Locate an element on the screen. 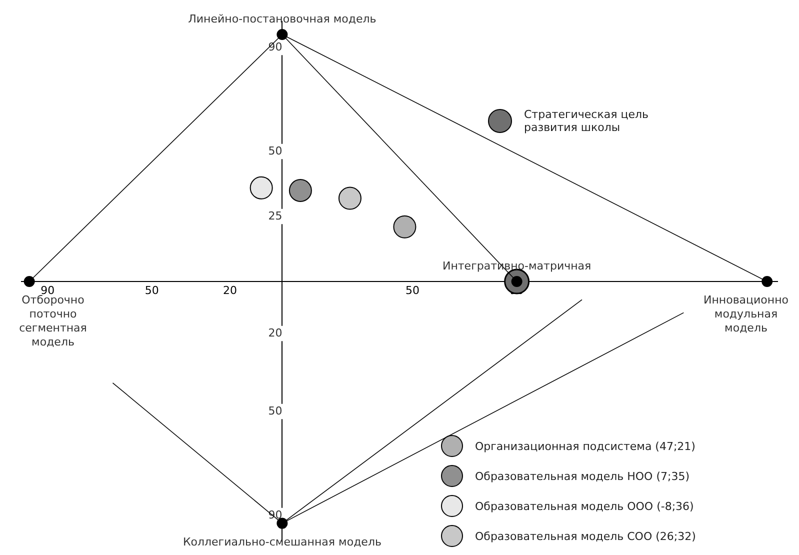 This screenshot has height=555, width=799. x-tick-label: 20 is located at coordinates (230, 290).